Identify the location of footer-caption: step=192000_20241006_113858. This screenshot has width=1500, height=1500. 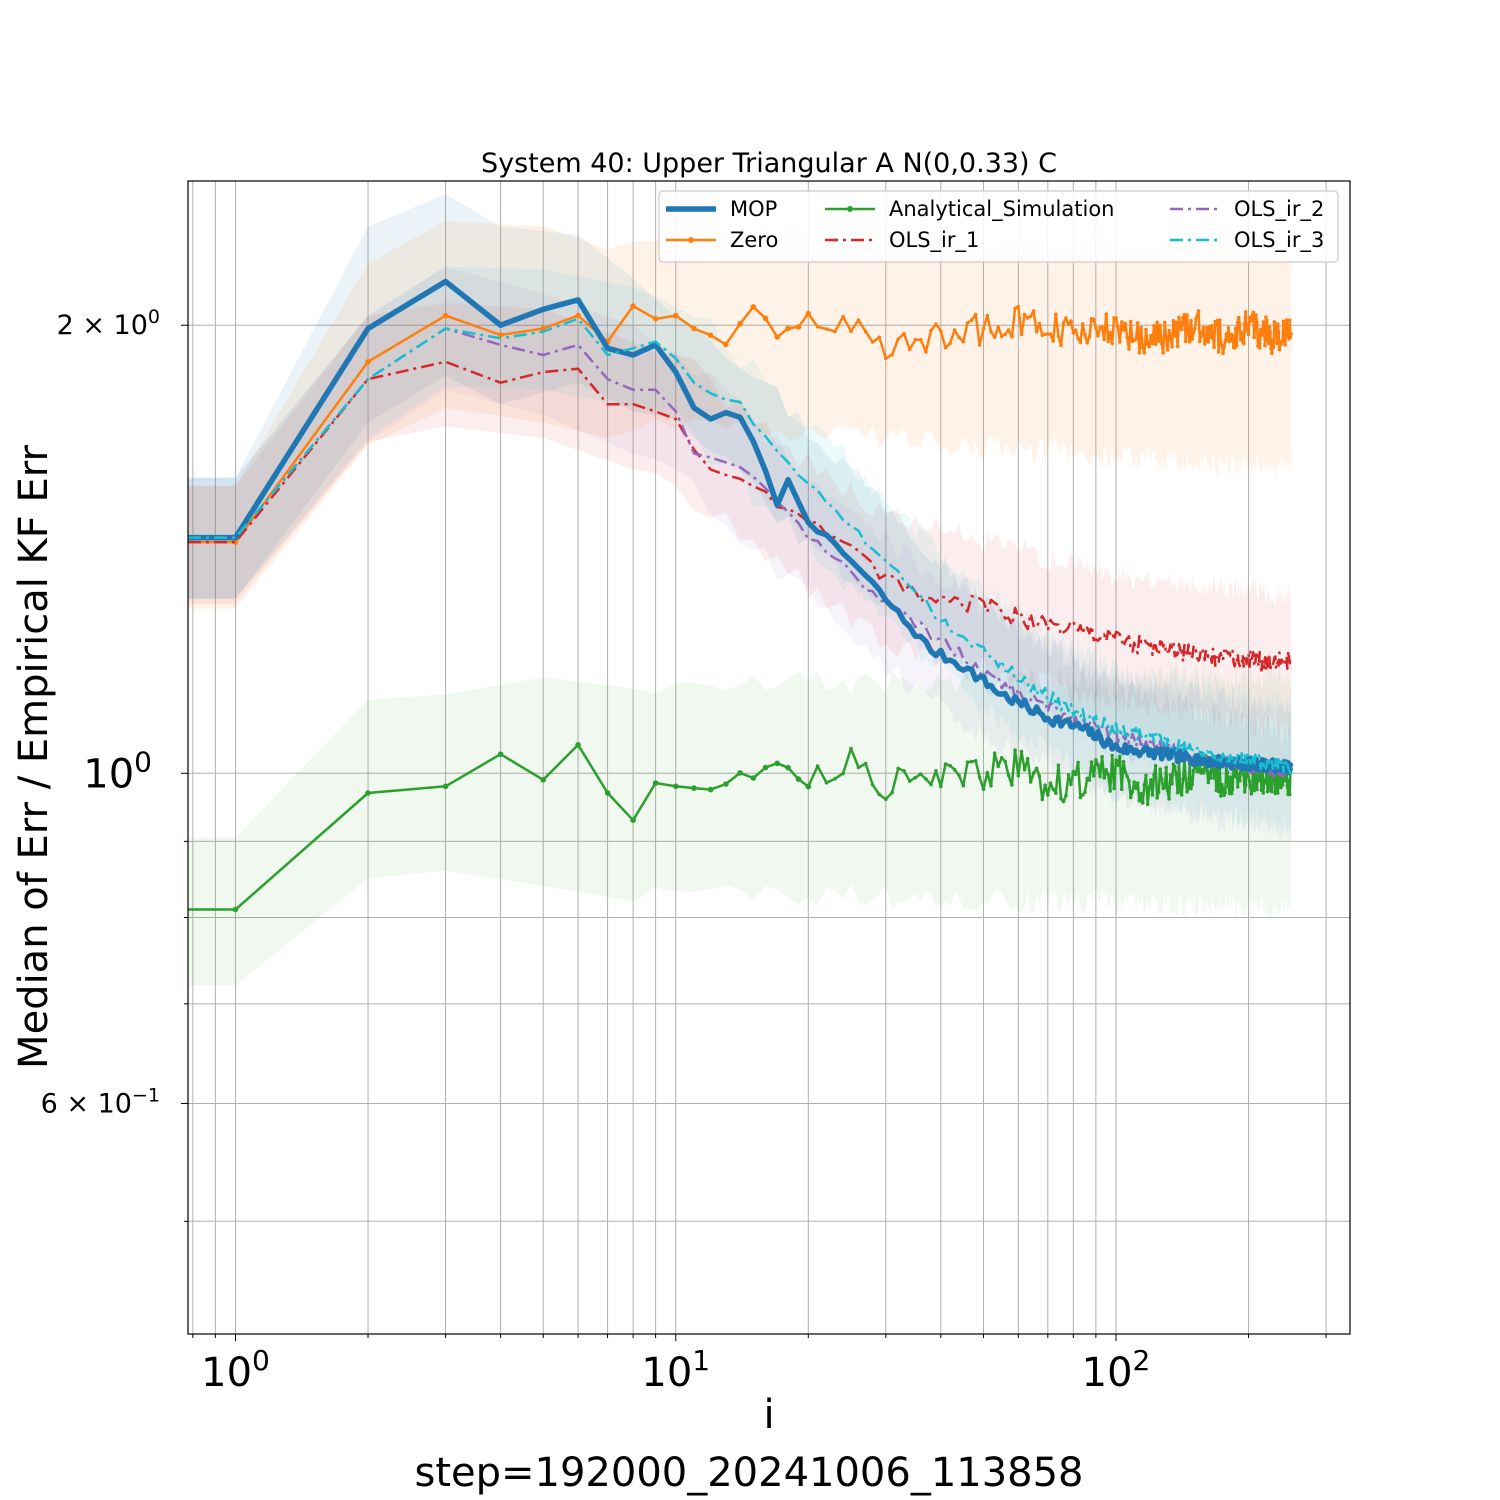
(748, 1473).